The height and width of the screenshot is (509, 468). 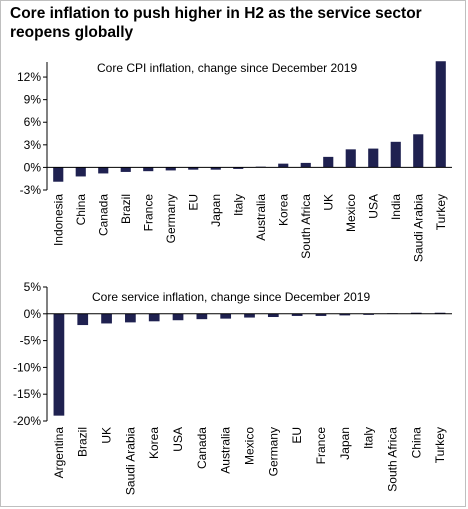 I want to click on y-tick-label: -20%, so click(x=27, y=421).